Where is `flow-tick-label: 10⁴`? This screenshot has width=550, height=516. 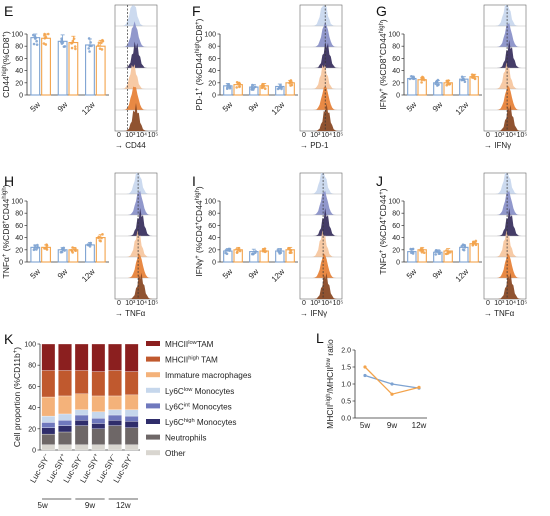 flow-tick-label: 10⁴ is located at coordinates (326, 135).